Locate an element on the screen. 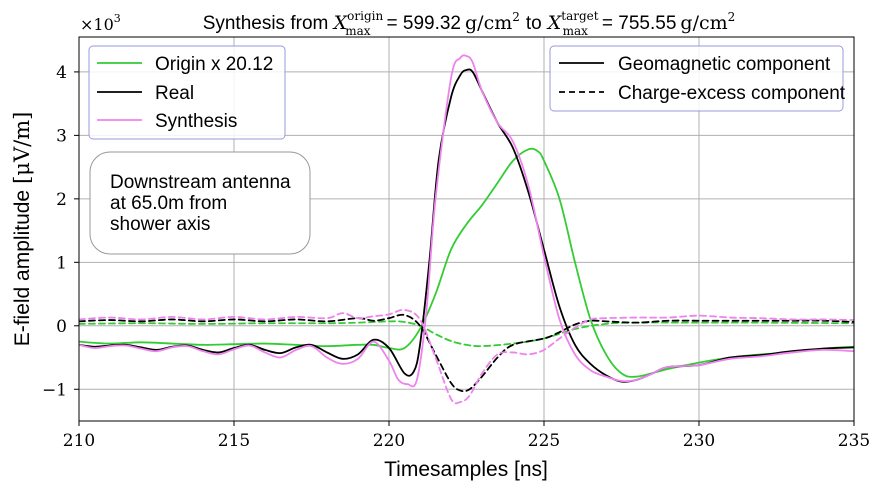  annotation-line-1: Downstream antenna is located at coordinates (200, 182).